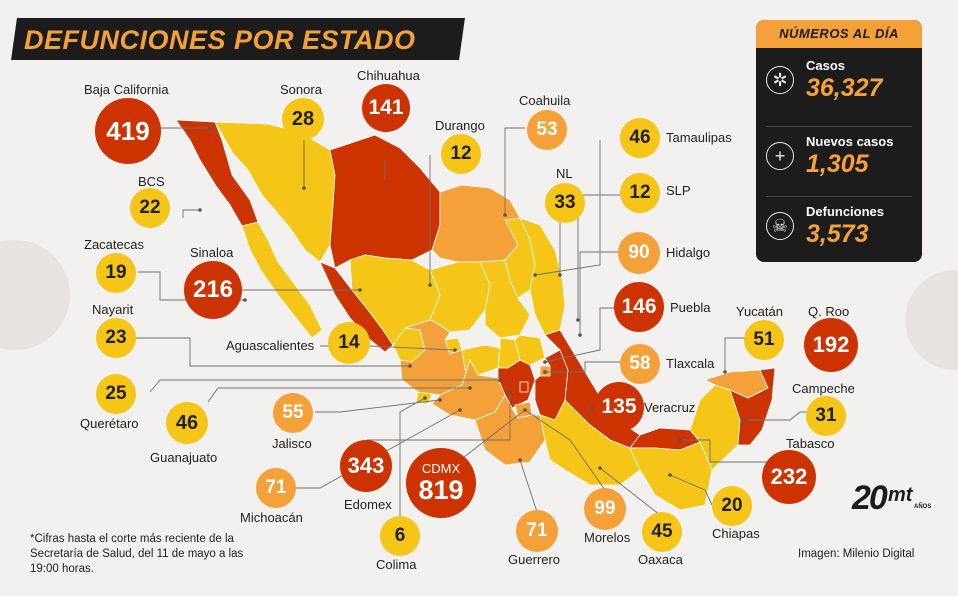  I want to click on stat-casos-label: Casos, so click(826, 65).